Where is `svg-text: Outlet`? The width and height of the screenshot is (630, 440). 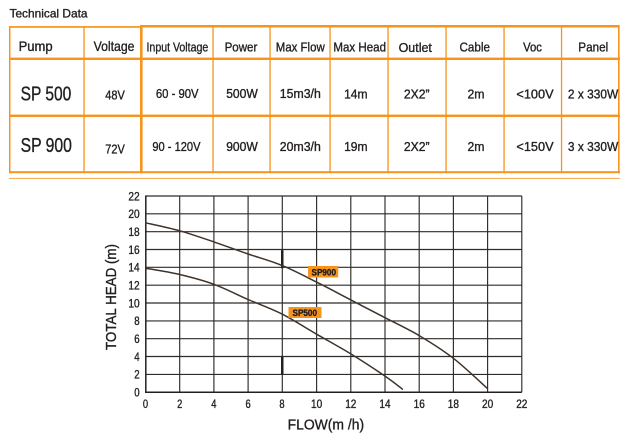
svg-text: Outlet is located at coordinates (416, 47).